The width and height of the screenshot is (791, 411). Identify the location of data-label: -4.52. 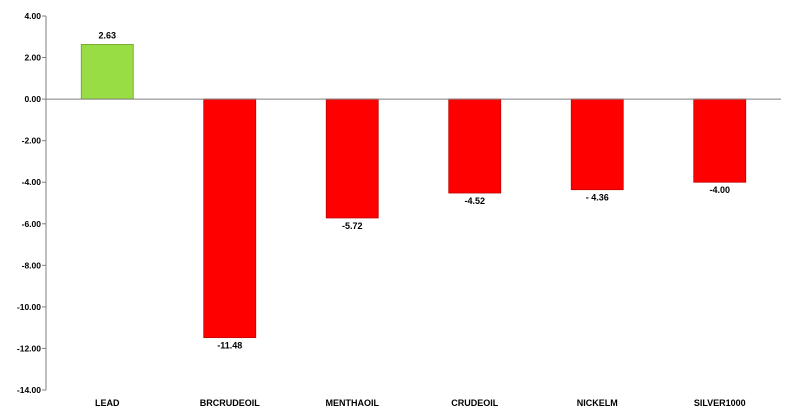
(474, 201).